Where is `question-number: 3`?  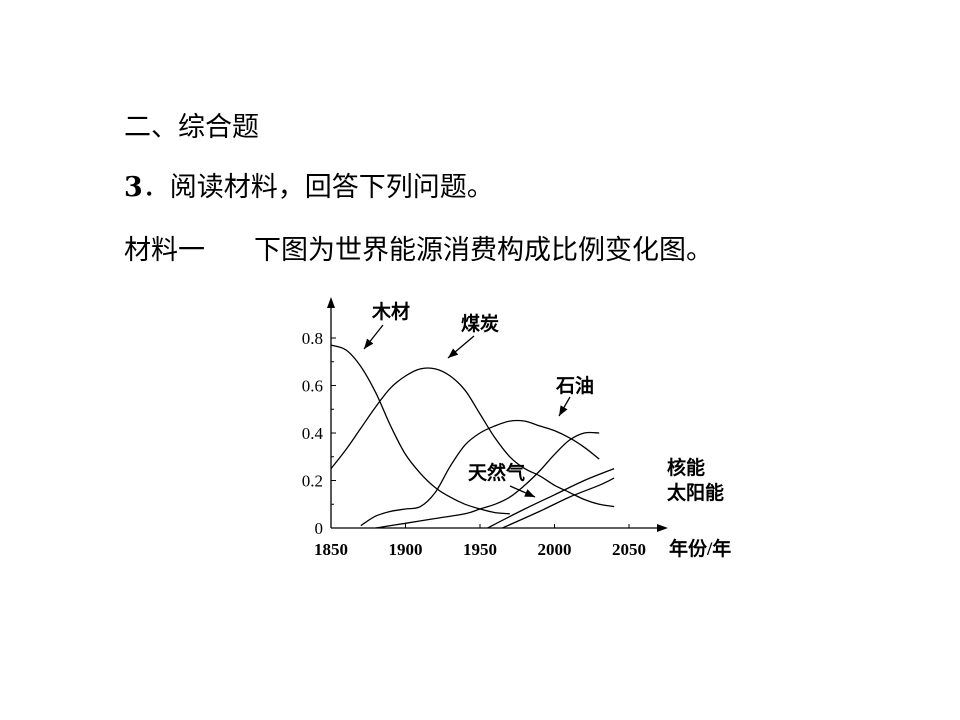
question-number: 3 is located at coordinates (133, 187).